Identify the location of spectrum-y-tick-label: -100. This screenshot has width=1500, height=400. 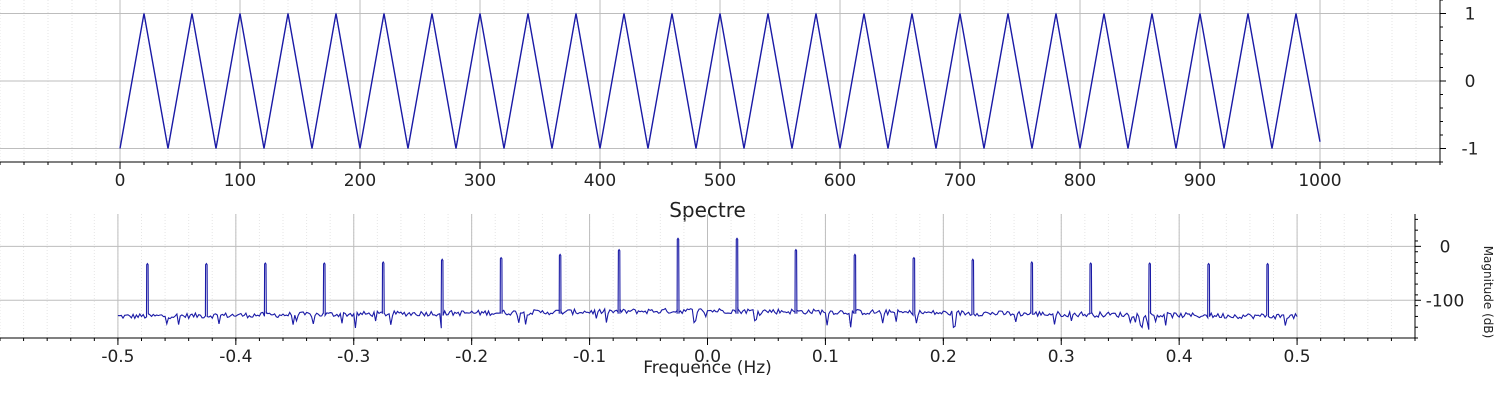
(1445, 301).